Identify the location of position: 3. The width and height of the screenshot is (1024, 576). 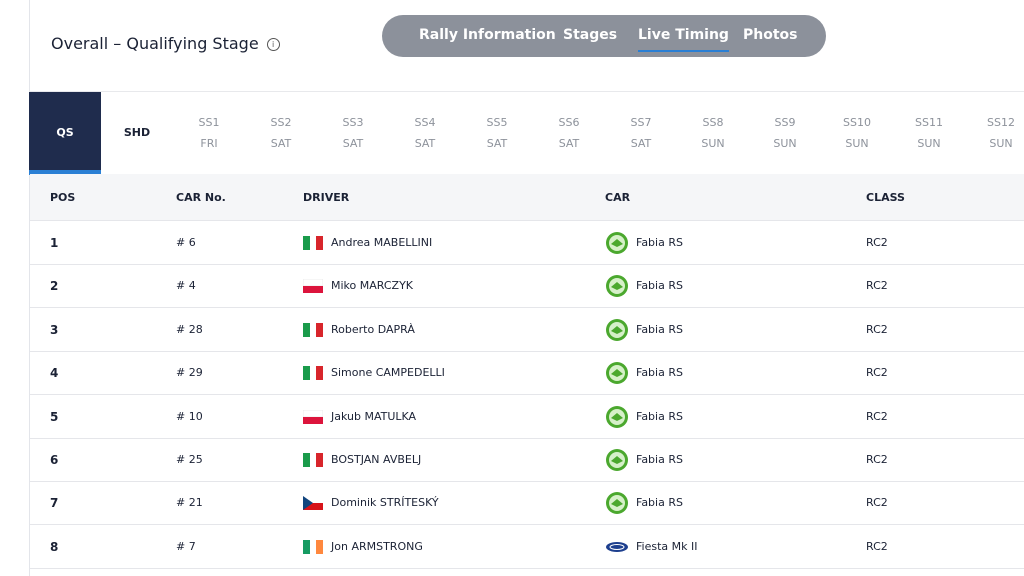
(54, 329).